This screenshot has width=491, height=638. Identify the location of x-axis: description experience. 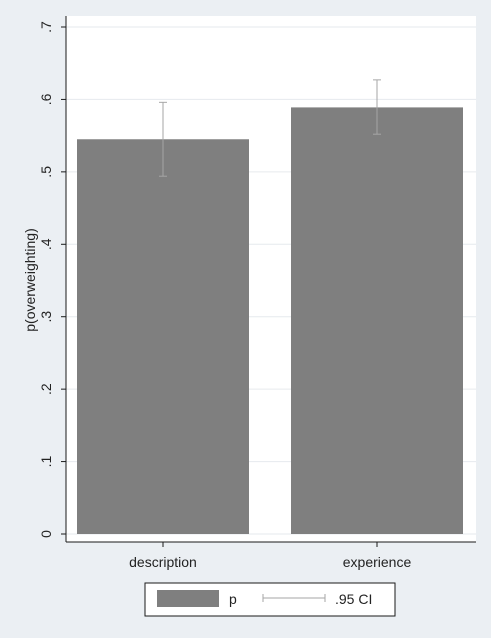
(271, 555).